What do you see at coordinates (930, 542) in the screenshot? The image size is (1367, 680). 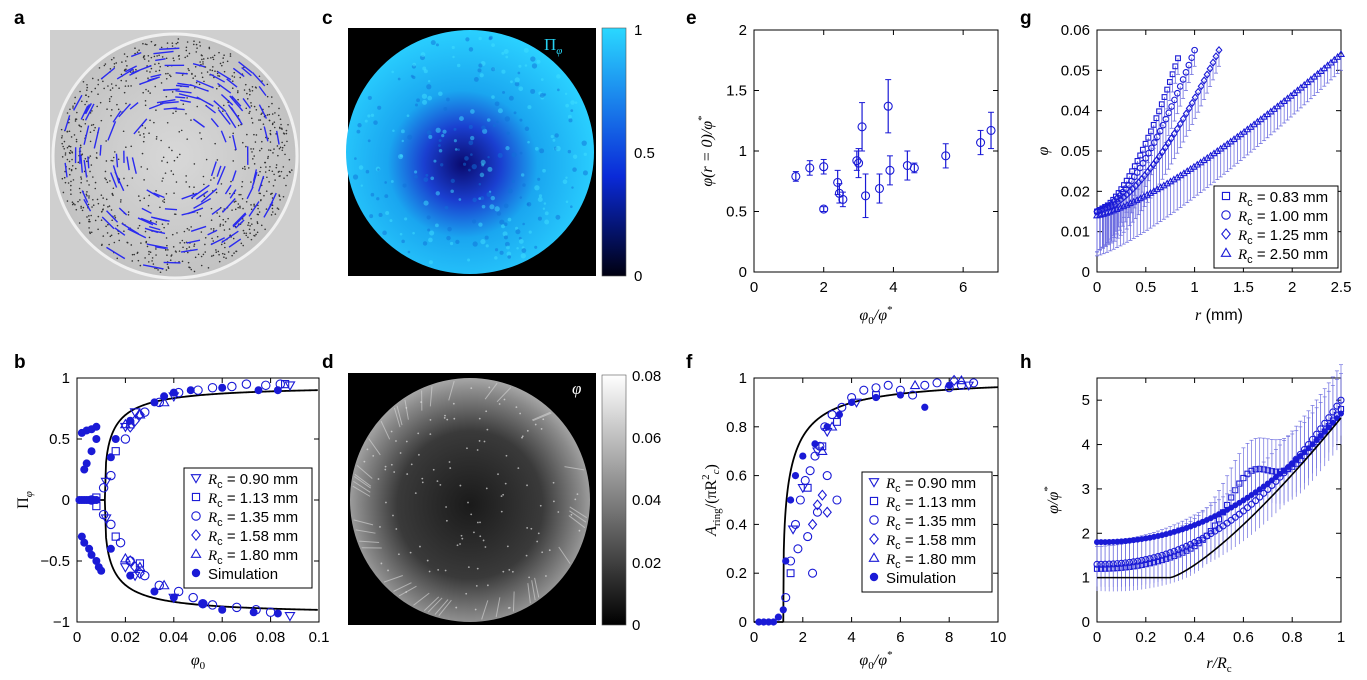 I see `legend-label: Rc = 1.58 mm` at bounding box center [930, 542].